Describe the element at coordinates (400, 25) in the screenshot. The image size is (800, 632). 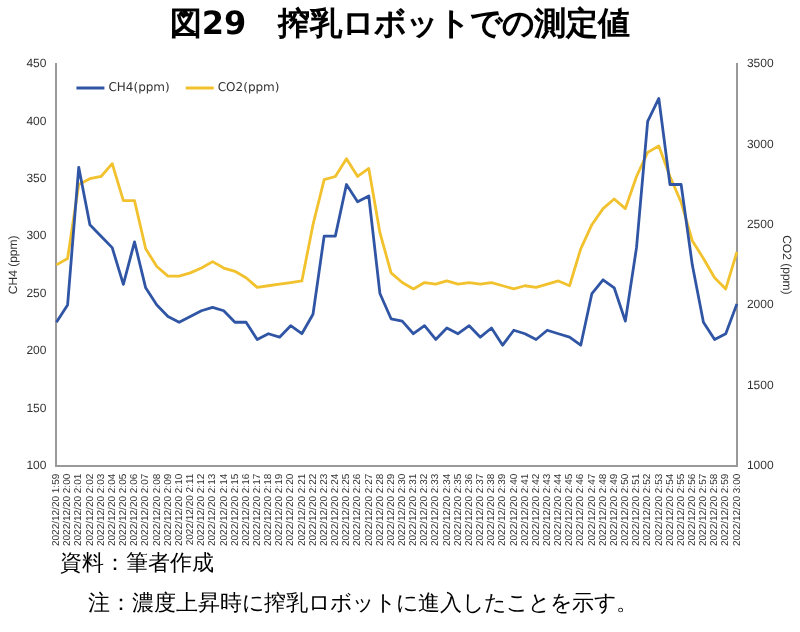
I see `chart-title: 図29 搾乳ロボットでの測定値` at that location.